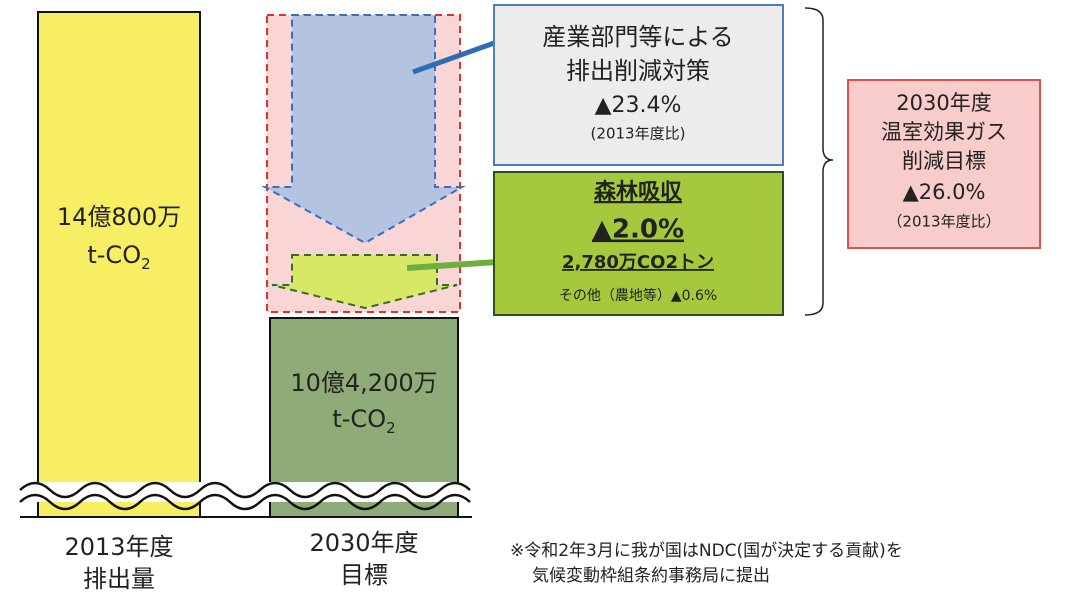 This screenshot has width=1070, height=596. I want to click on x-label: 目標, so click(364, 575).